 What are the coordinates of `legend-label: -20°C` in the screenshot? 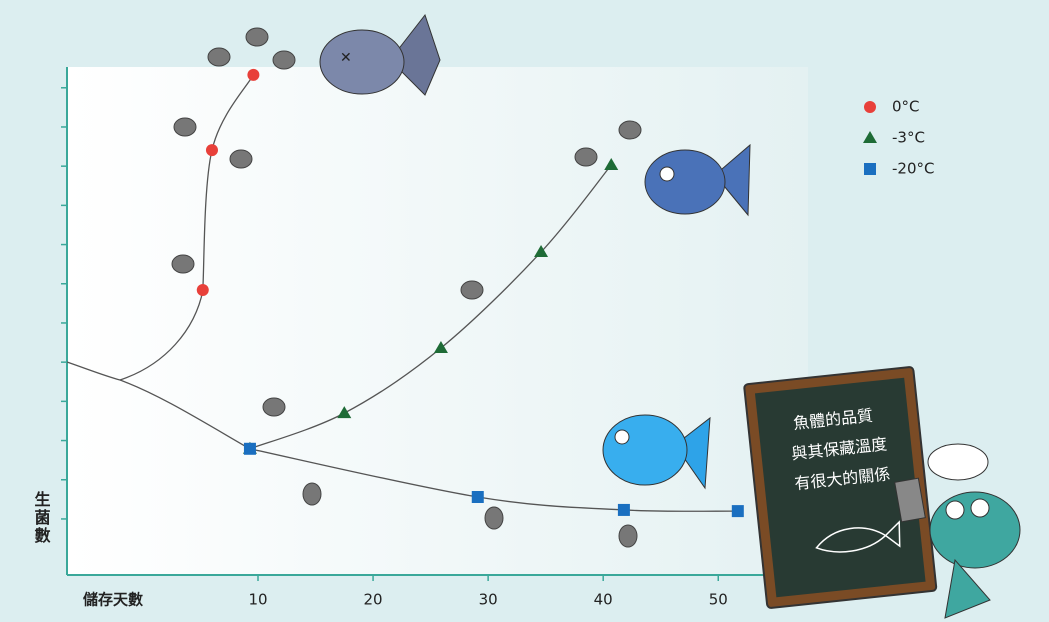 It's located at (913, 169).